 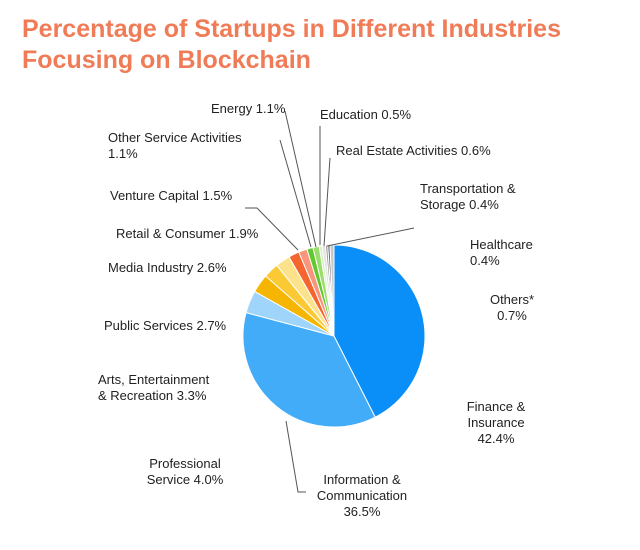 What do you see at coordinates (362, 511) in the screenshot?
I see `label-line: 36.5%` at bounding box center [362, 511].